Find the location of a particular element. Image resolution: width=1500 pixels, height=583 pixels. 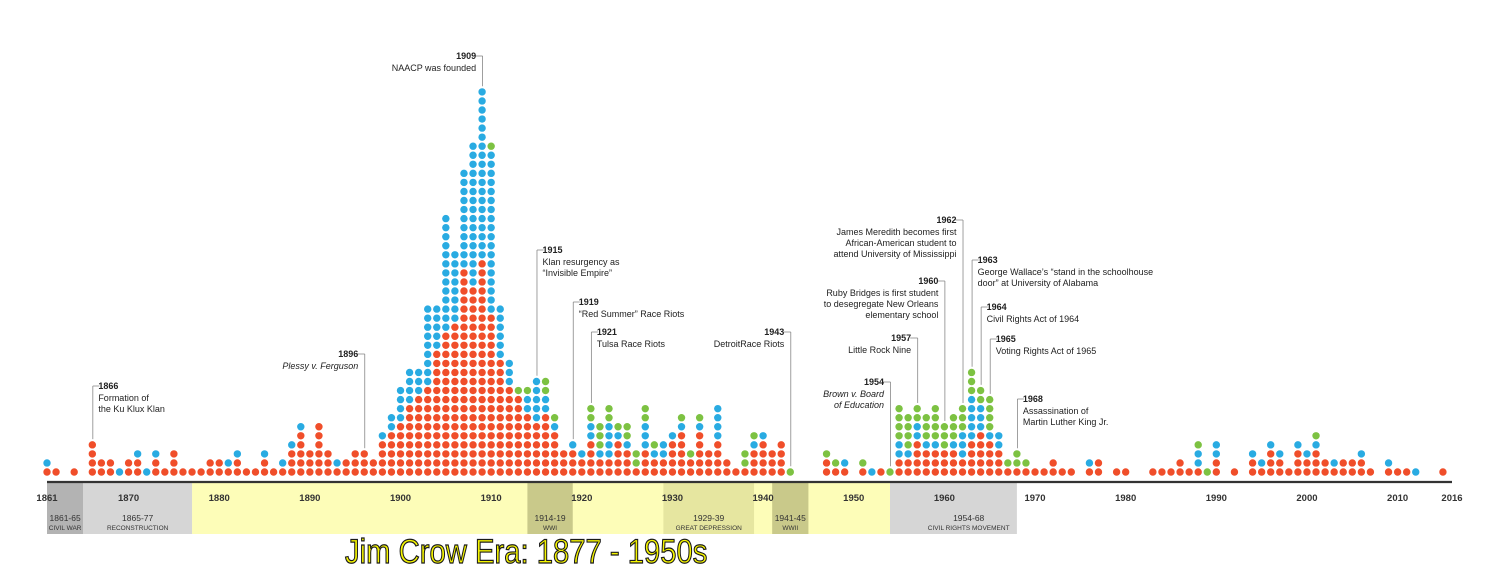

period-sublabel: WWII is located at coordinates (790, 528).